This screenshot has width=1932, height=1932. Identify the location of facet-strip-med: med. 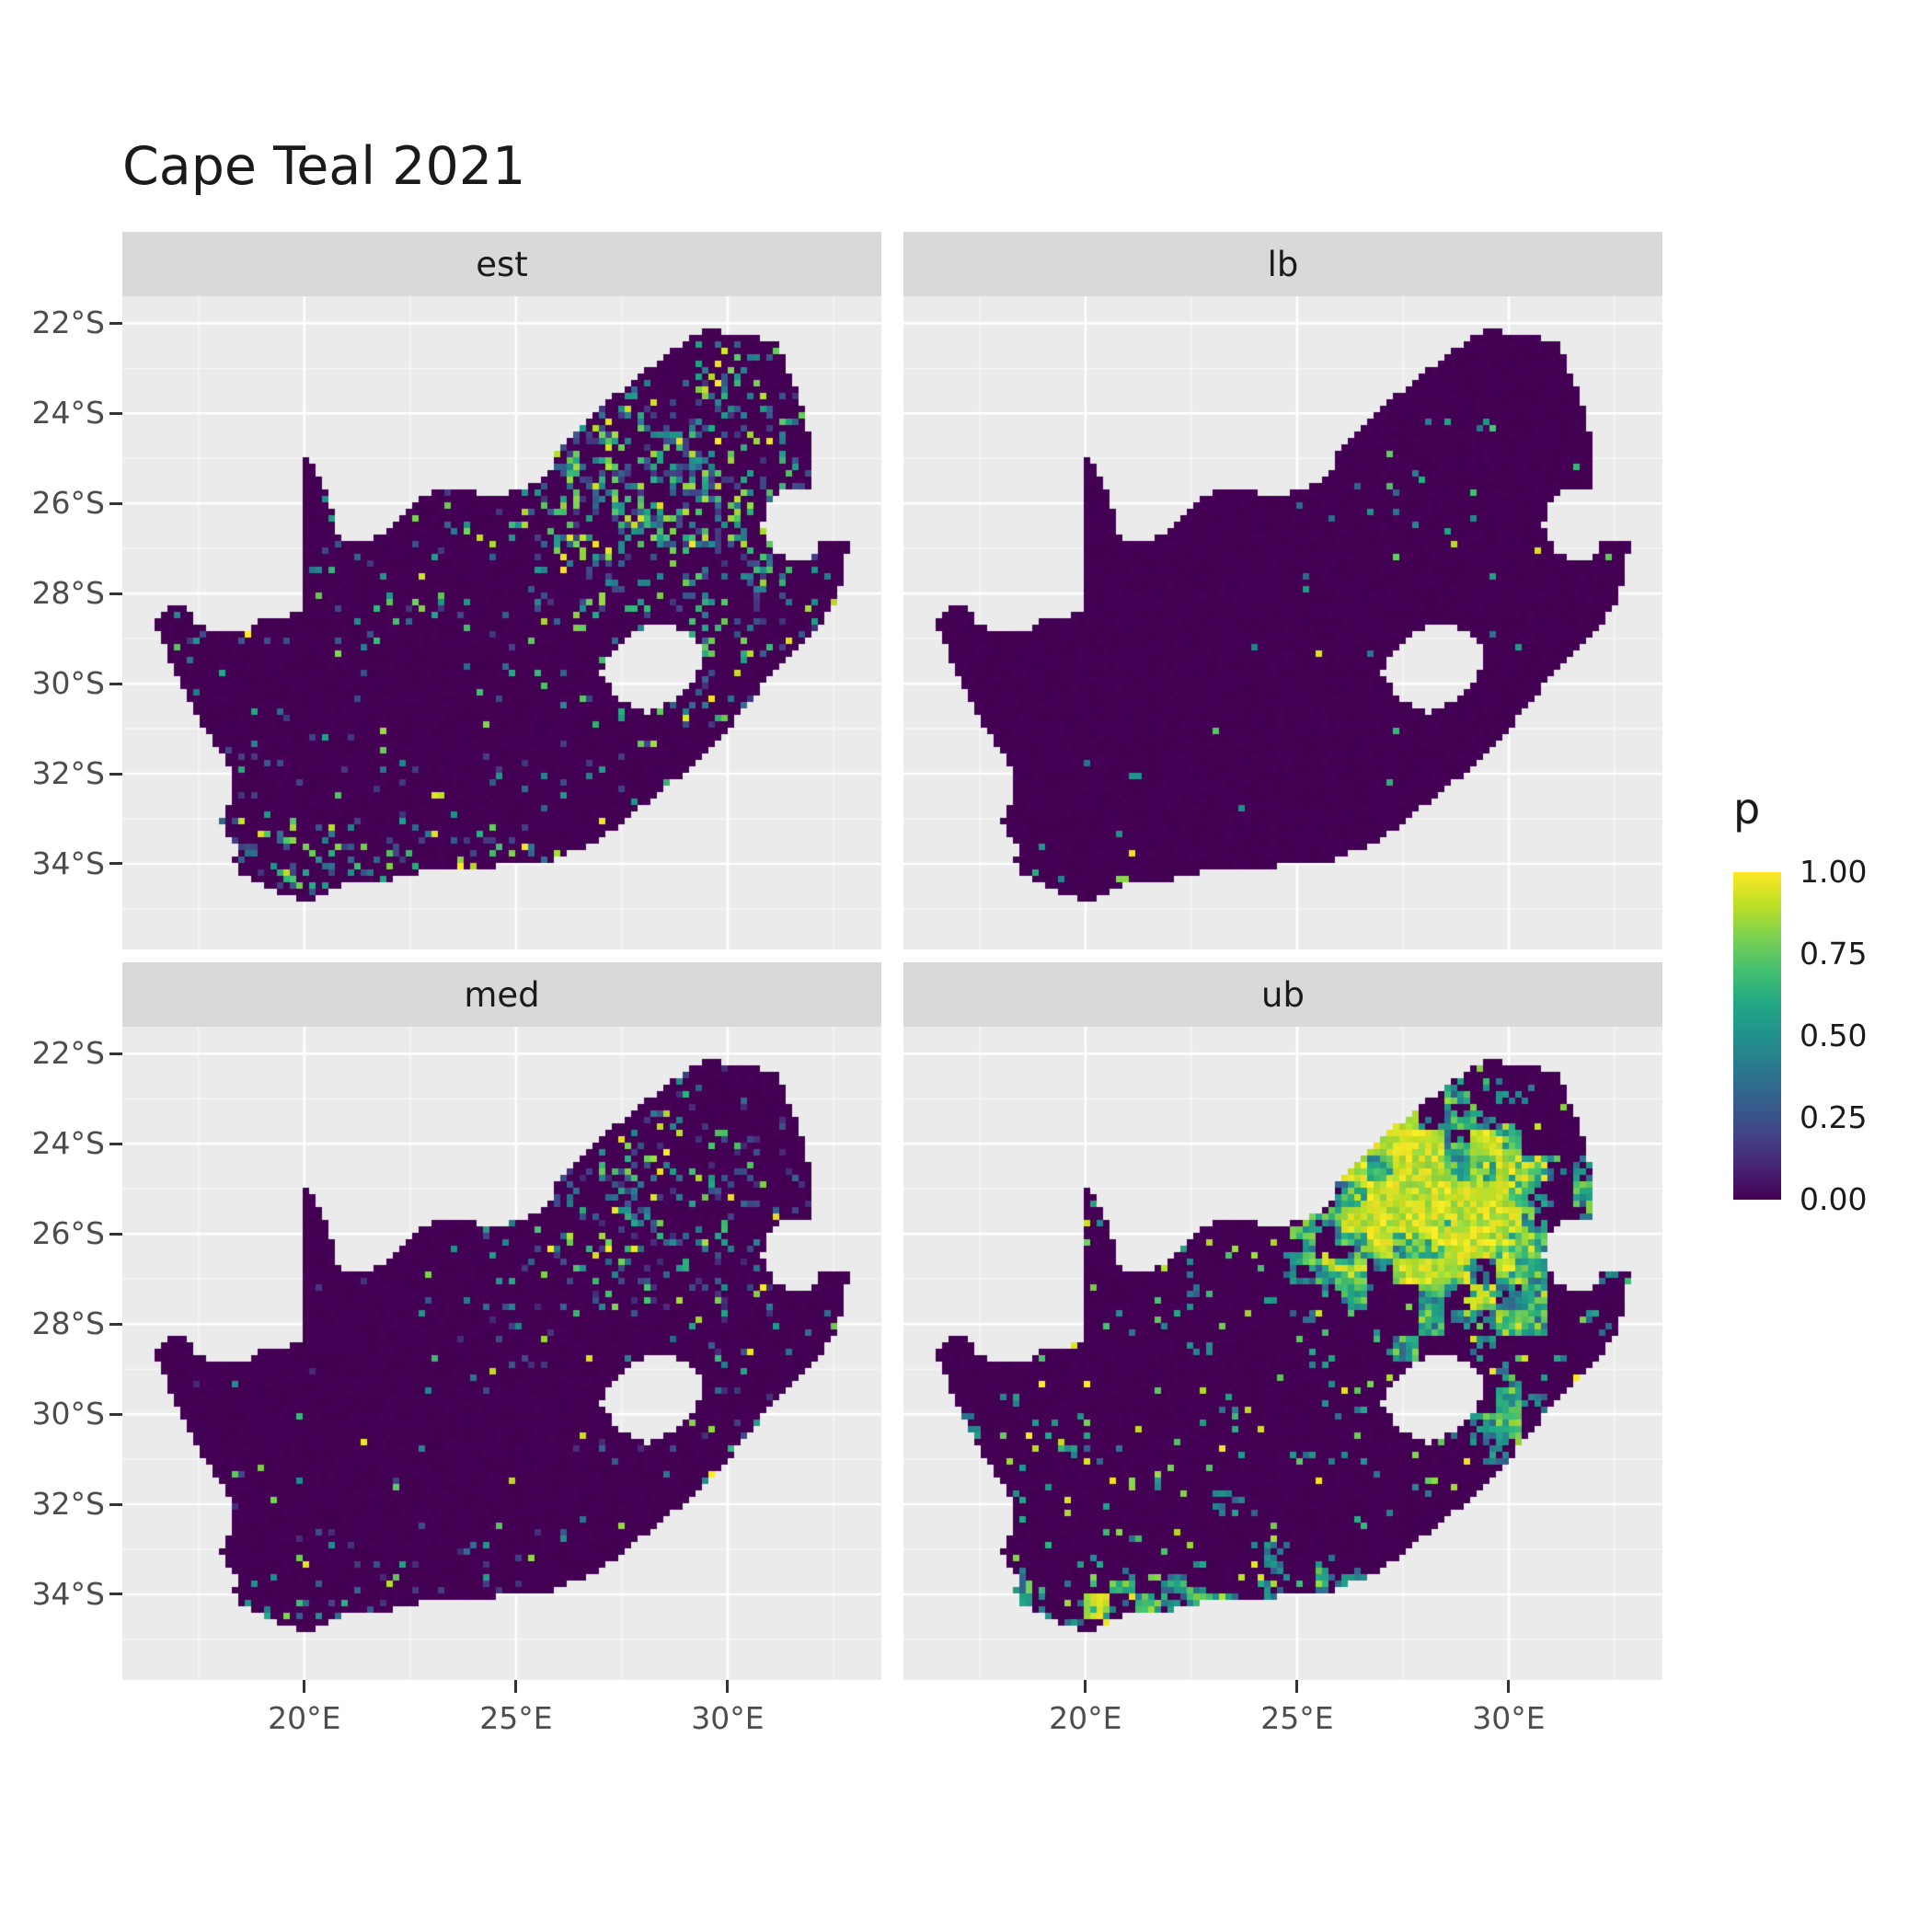
(501, 995).